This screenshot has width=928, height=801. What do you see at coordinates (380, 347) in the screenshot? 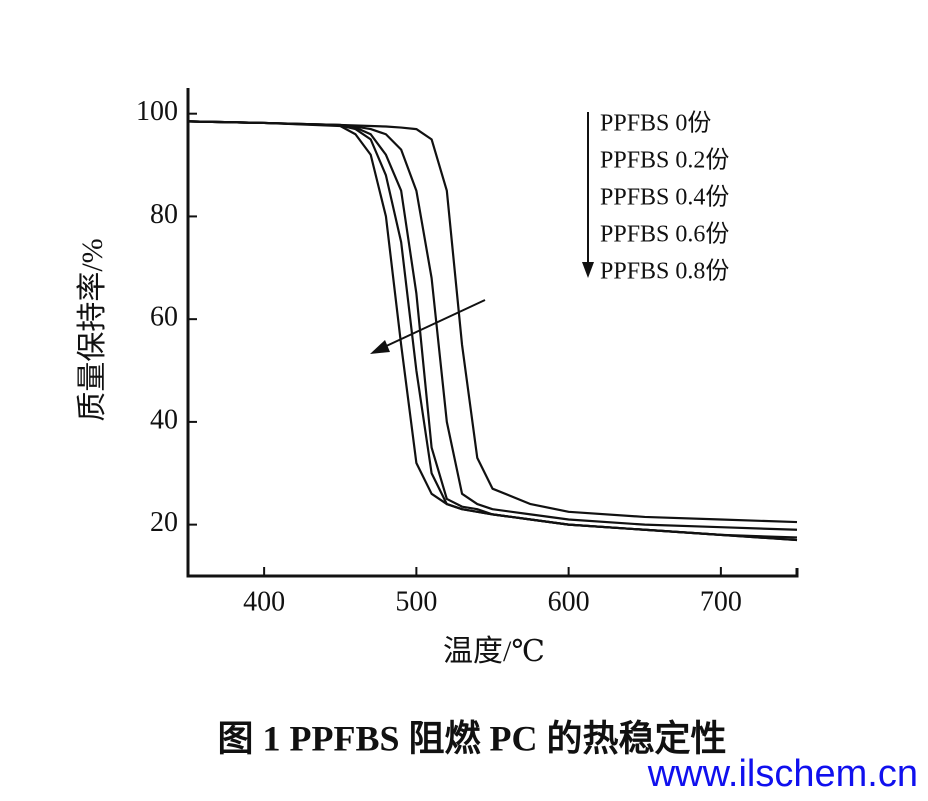
I see `trend-arrowhead` at bounding box center [380, 347].